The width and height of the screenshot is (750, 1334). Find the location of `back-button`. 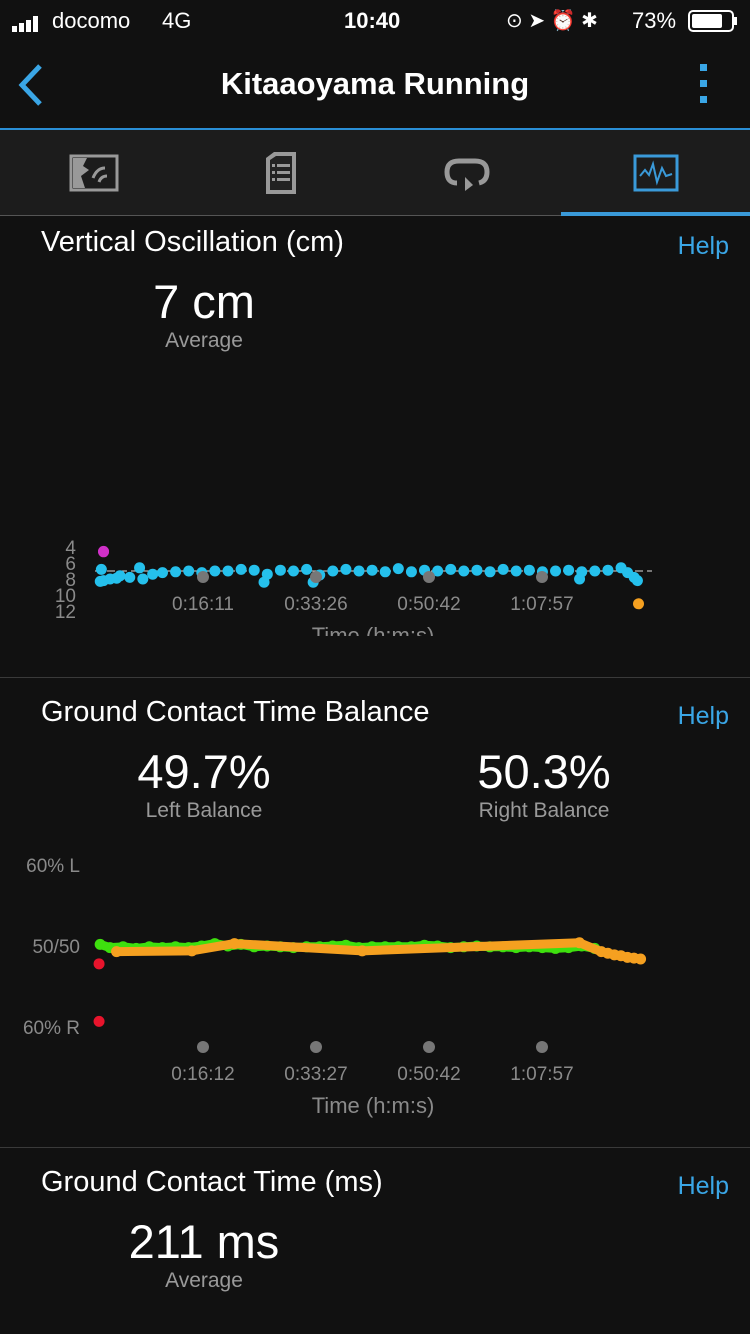

back-button is located at coordinates (34, 85).